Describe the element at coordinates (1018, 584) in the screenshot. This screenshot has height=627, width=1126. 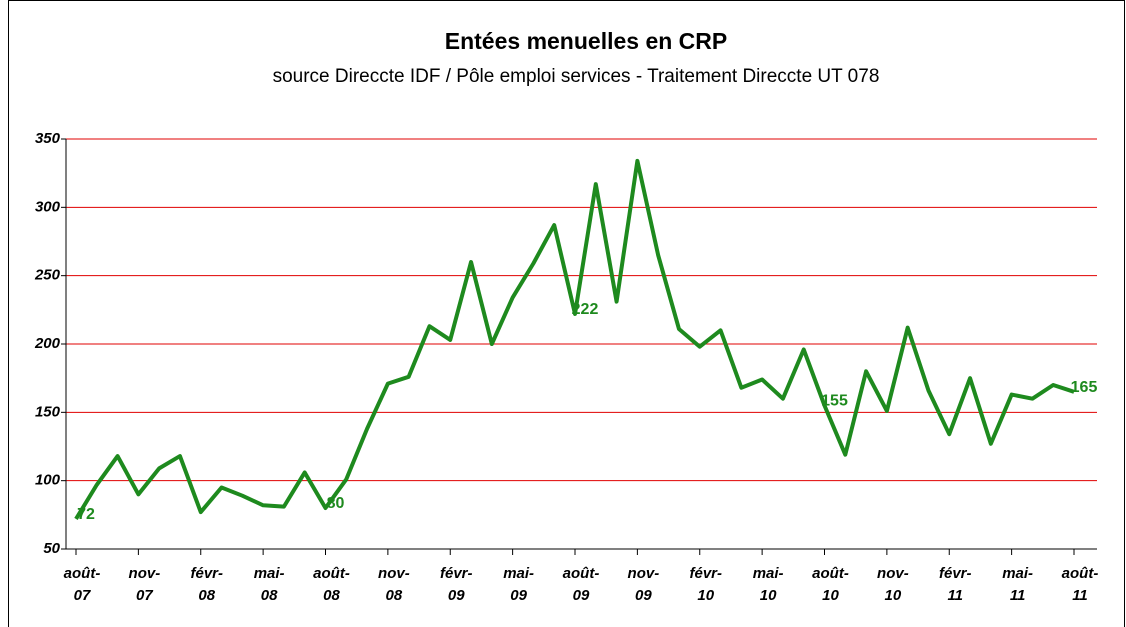
I see `x-tick-label: mai-11` at that location.